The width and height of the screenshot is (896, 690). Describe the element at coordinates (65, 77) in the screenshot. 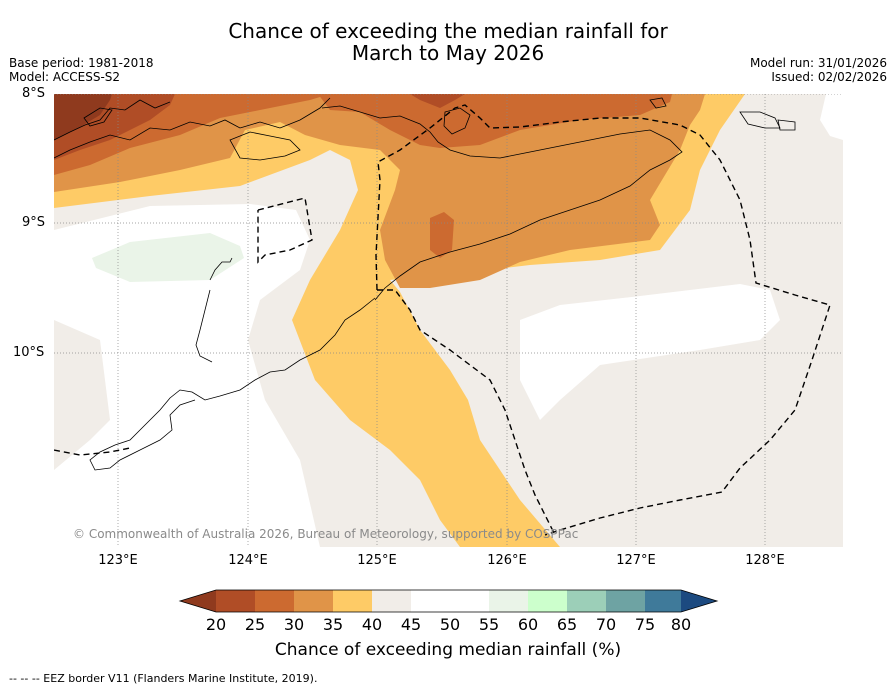

I see `model-name: Model: ACCESS-S2` at that location.